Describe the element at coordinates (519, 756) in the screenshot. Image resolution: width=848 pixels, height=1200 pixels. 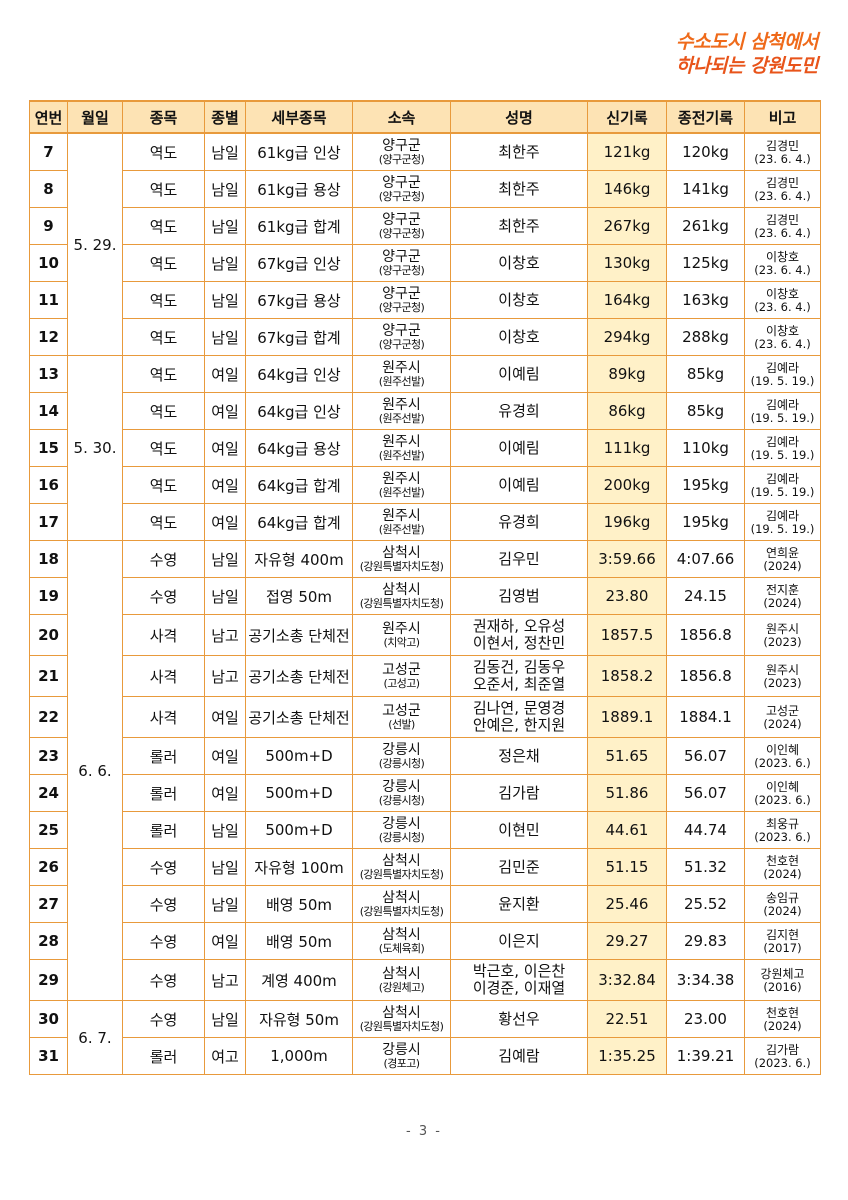
I see `athlete-name-cell: 정은채` at that location.